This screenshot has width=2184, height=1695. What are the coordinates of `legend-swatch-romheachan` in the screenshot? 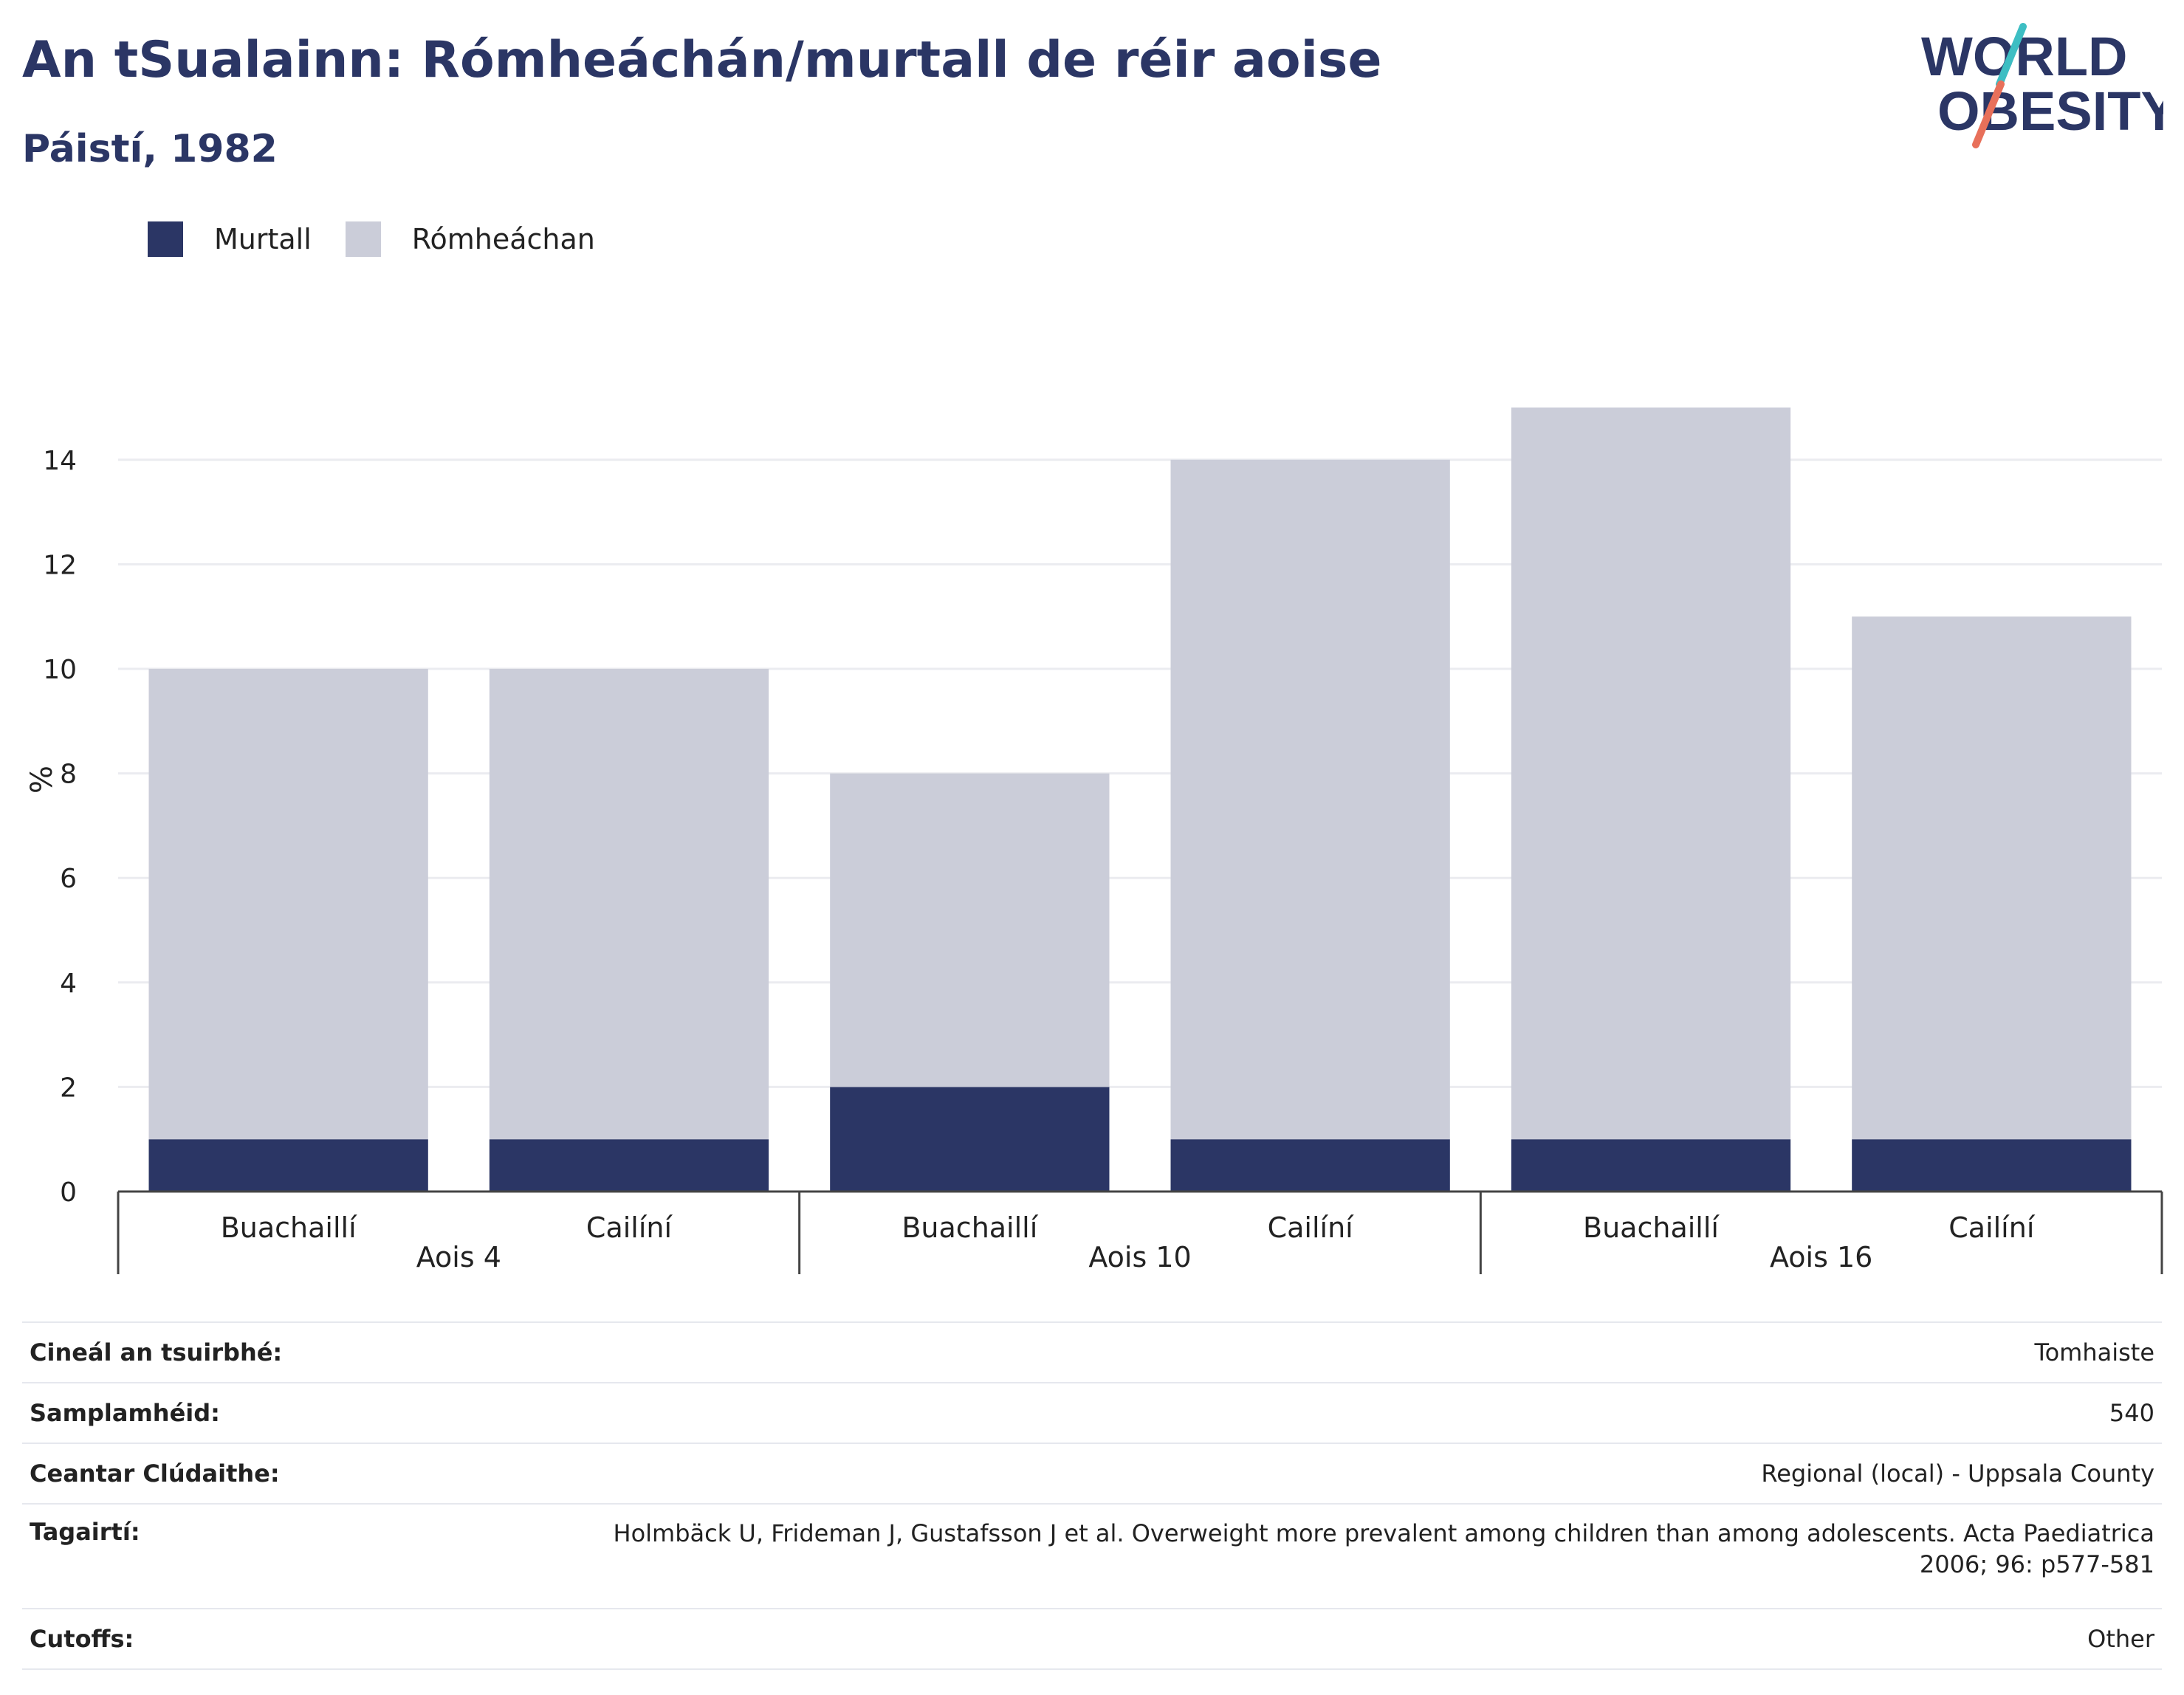 It's located at (363, 239).